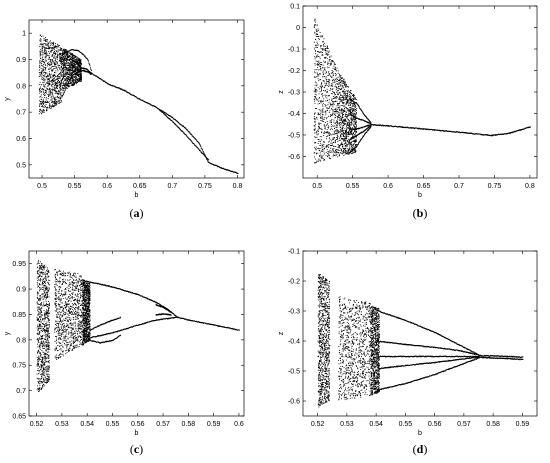  I want to click on bifurcation-branch, so click(76, 60).